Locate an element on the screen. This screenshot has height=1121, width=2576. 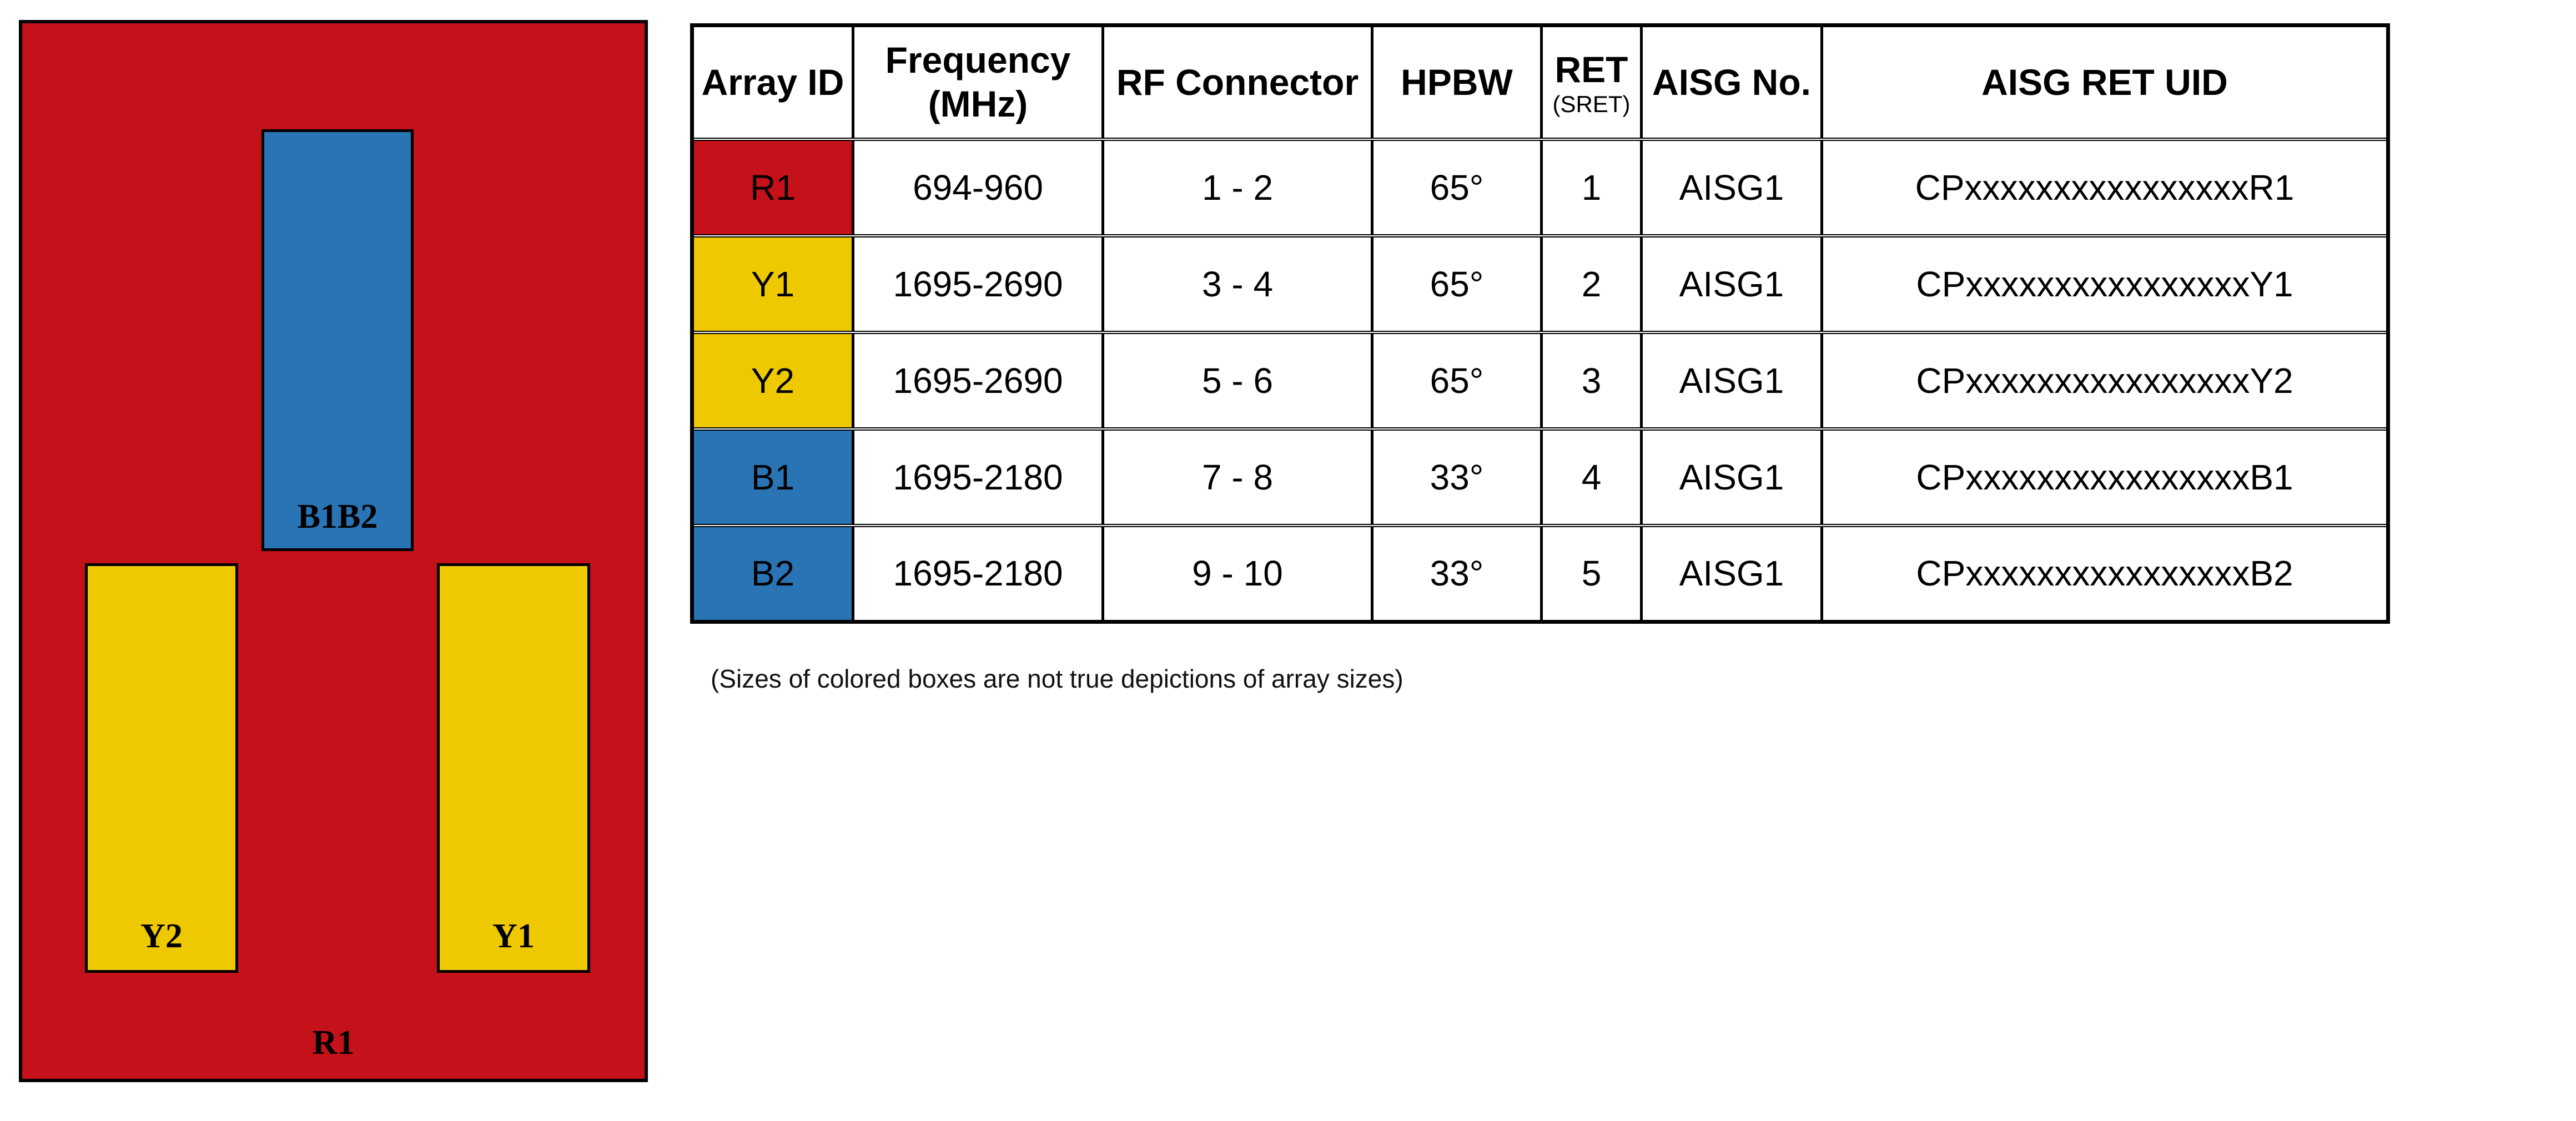
cell-array-id: B2 is located at coordinates (773, 574).